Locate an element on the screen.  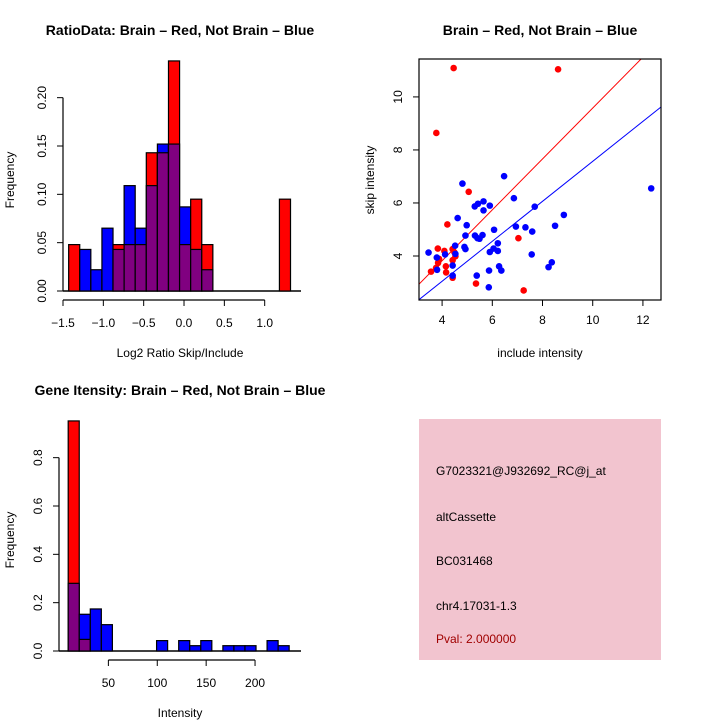
scatter-x-tick-label: 10 is located at coordinates (593, 320).